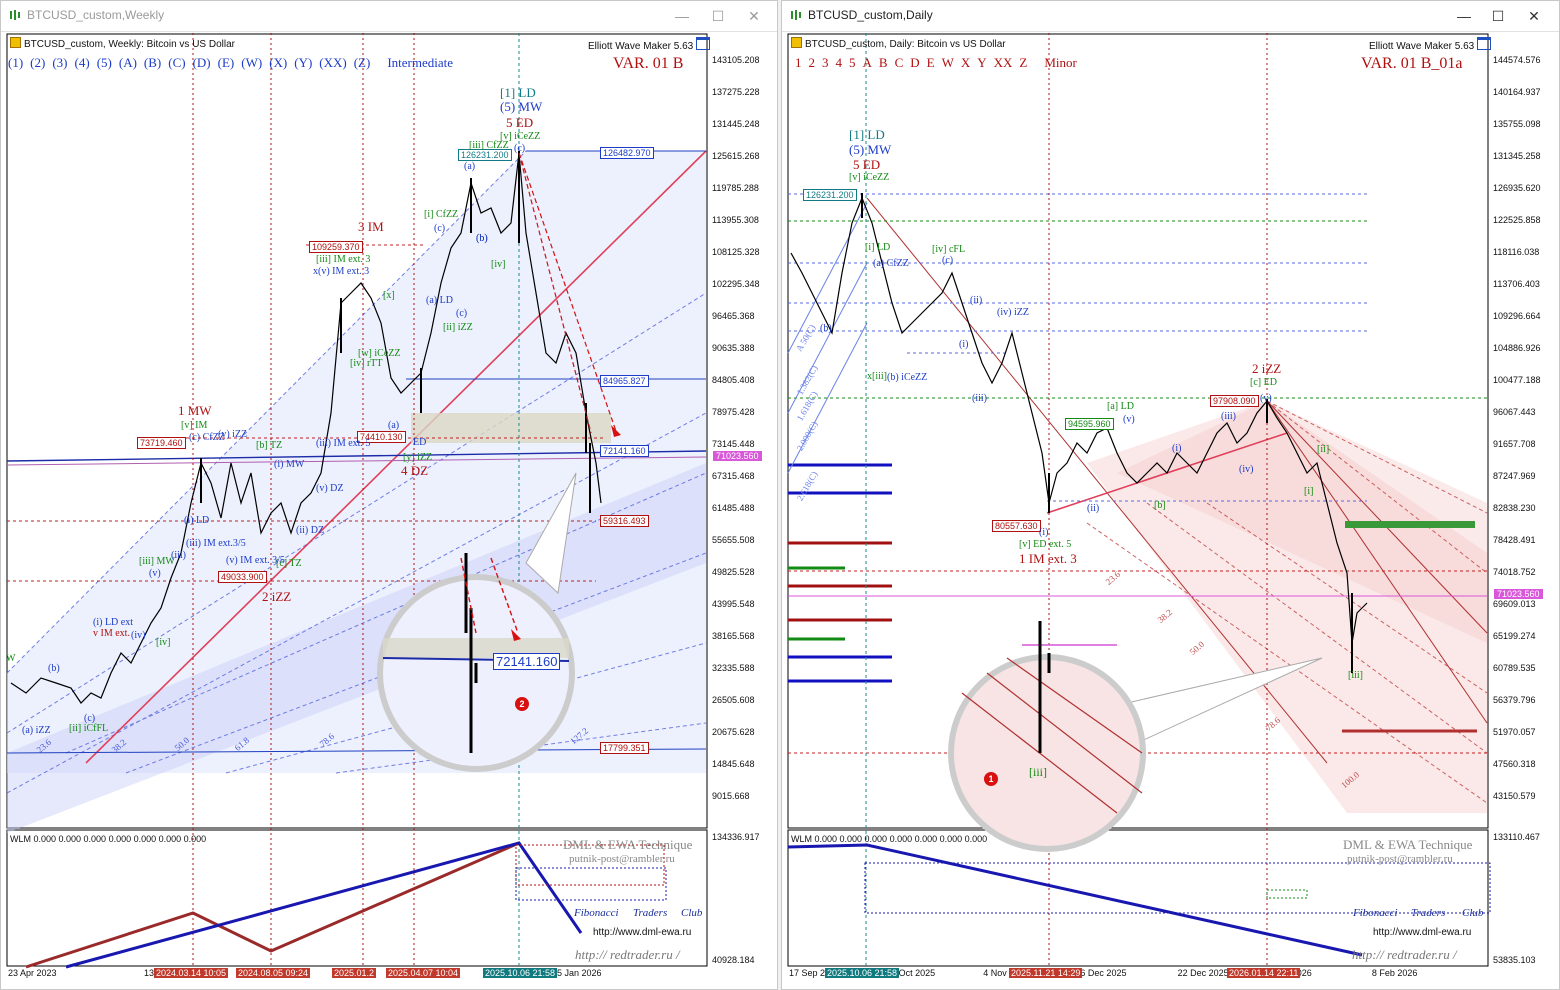 This screenshot has width=1560, height=990. I want to click on weekly-brand-club: Club, so click(692, 913).